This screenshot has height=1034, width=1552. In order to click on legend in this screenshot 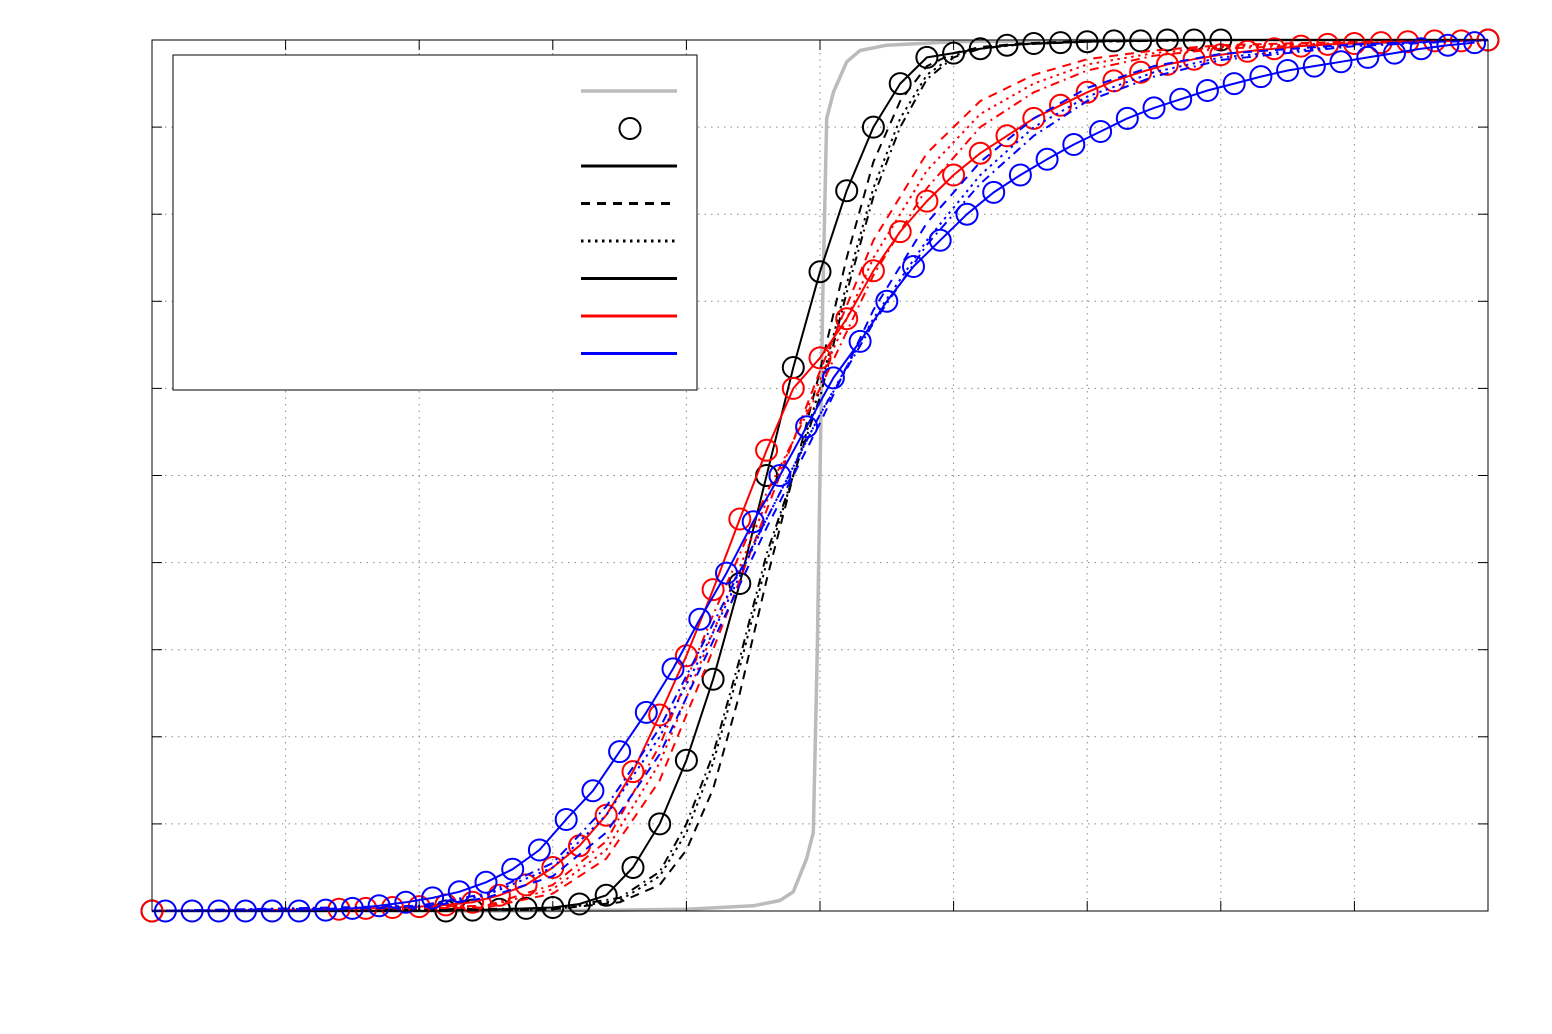, I will do `click(435, 222)`.